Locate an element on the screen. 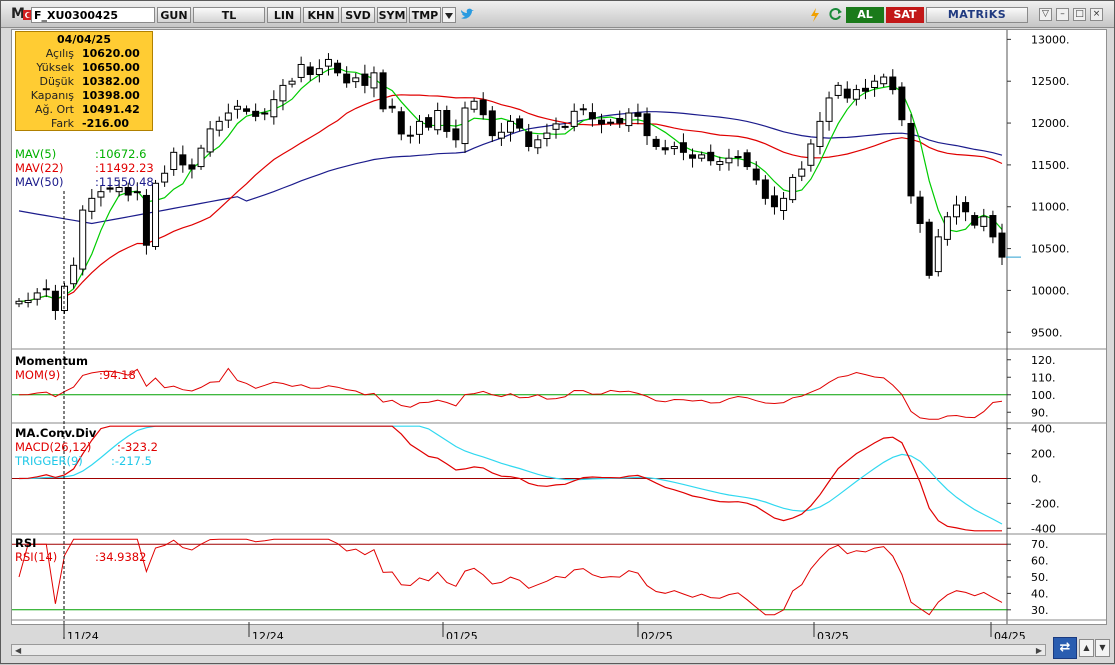 The height and width of the screenshot is (665, 1115). khn-button: KHN is located at coordinates (321, 15).